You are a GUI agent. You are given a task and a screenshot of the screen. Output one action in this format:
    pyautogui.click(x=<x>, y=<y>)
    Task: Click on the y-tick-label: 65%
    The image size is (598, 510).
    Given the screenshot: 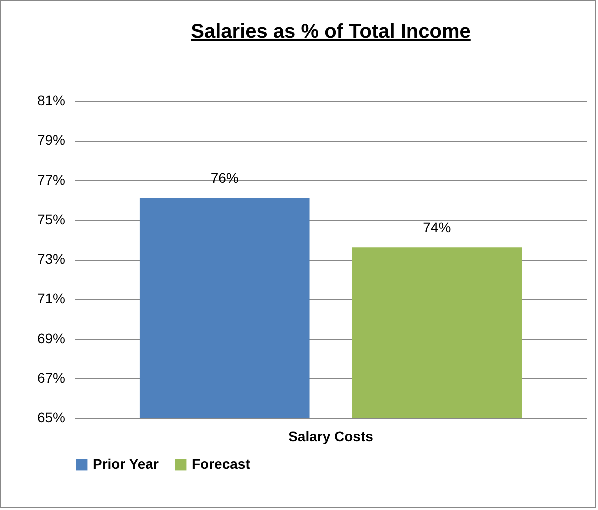 What is the action you would take?
    pyautogui.click(x=51, y=418)
    